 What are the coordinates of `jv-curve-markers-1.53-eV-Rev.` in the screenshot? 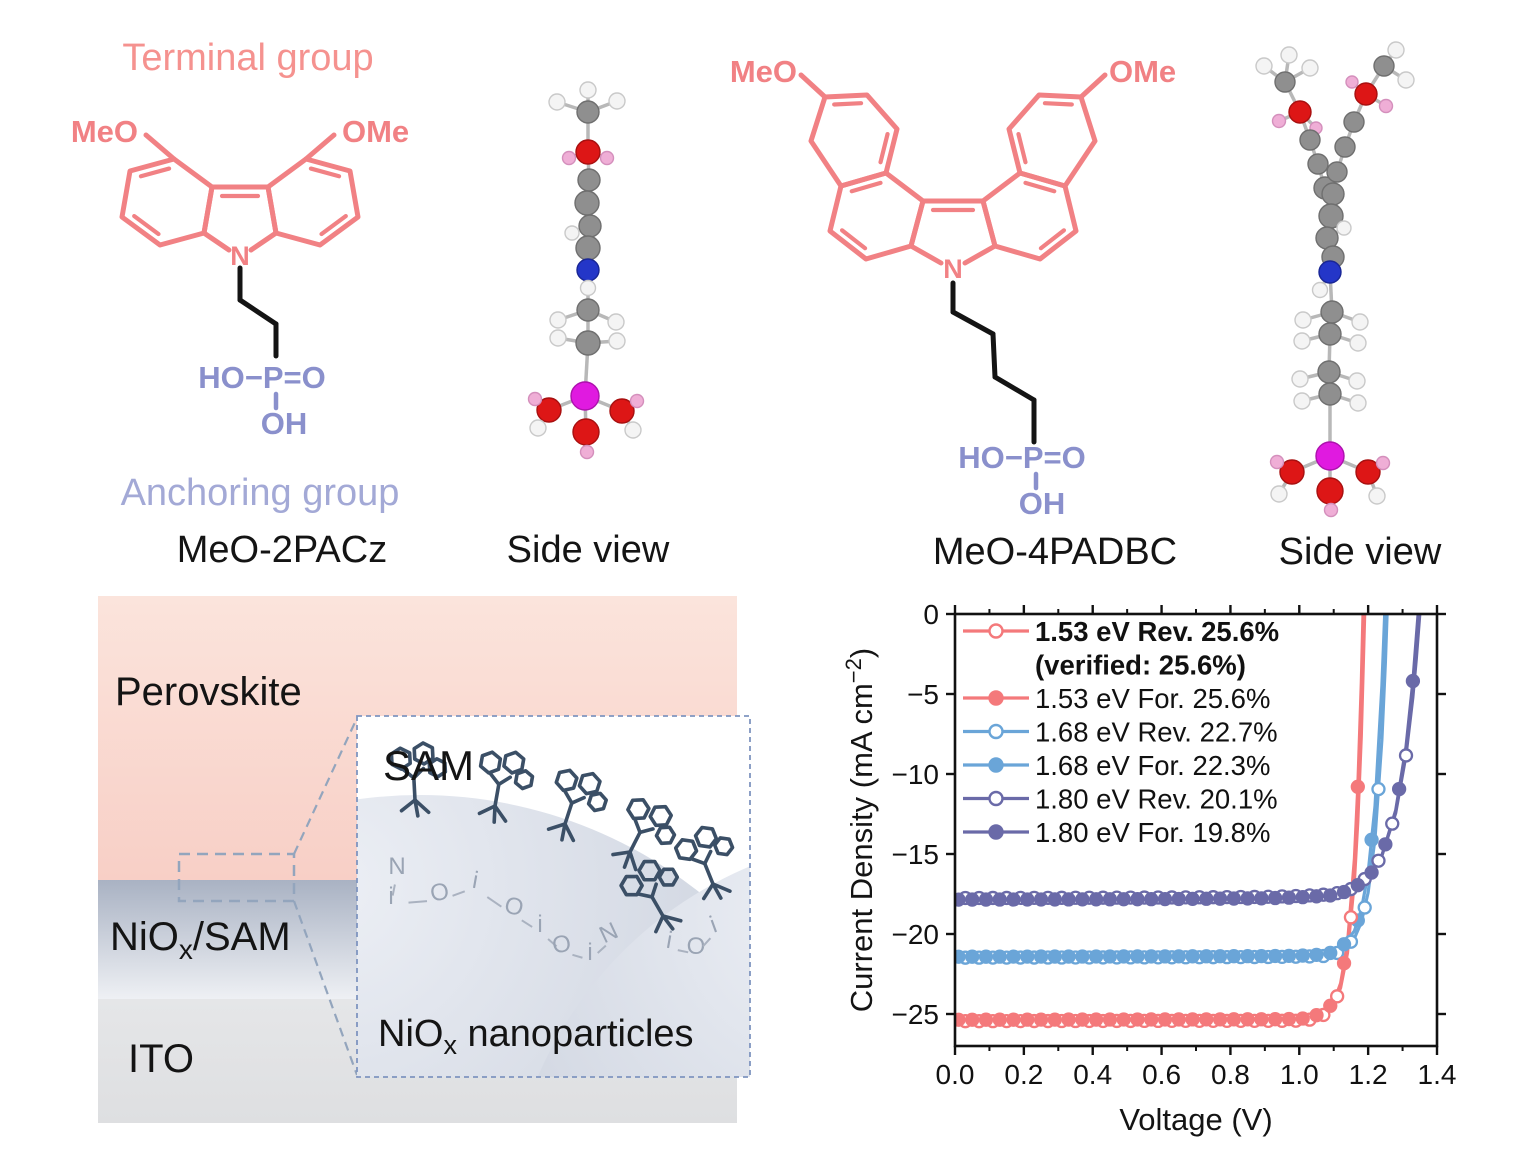 It's located at (1158, 969).